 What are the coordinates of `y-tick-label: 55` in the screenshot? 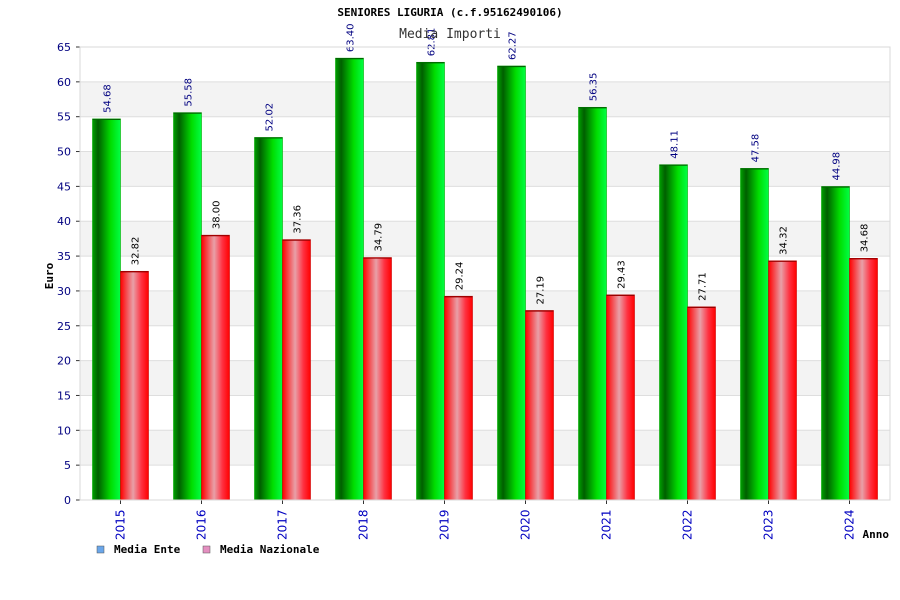 It's located at (64, 117).